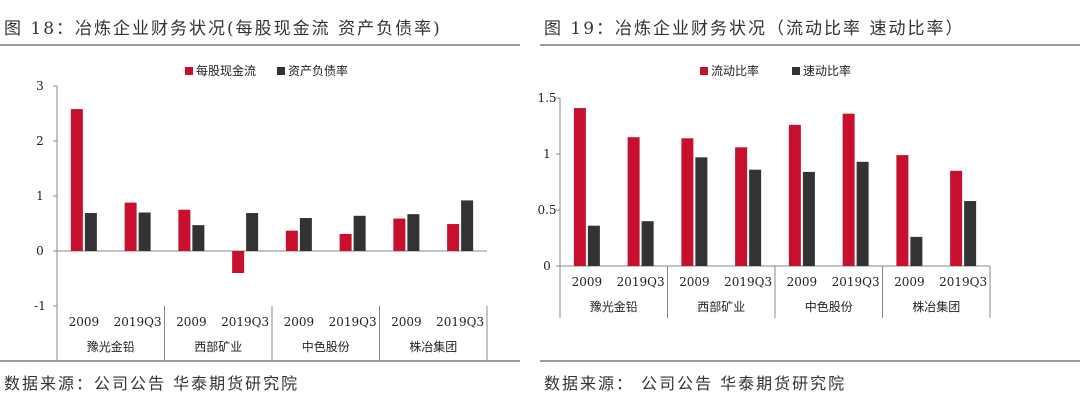 Image resolution: width=1080 pixels, height=403 pixels. I want to click on y-tick-label: 2, so click(40, 141).